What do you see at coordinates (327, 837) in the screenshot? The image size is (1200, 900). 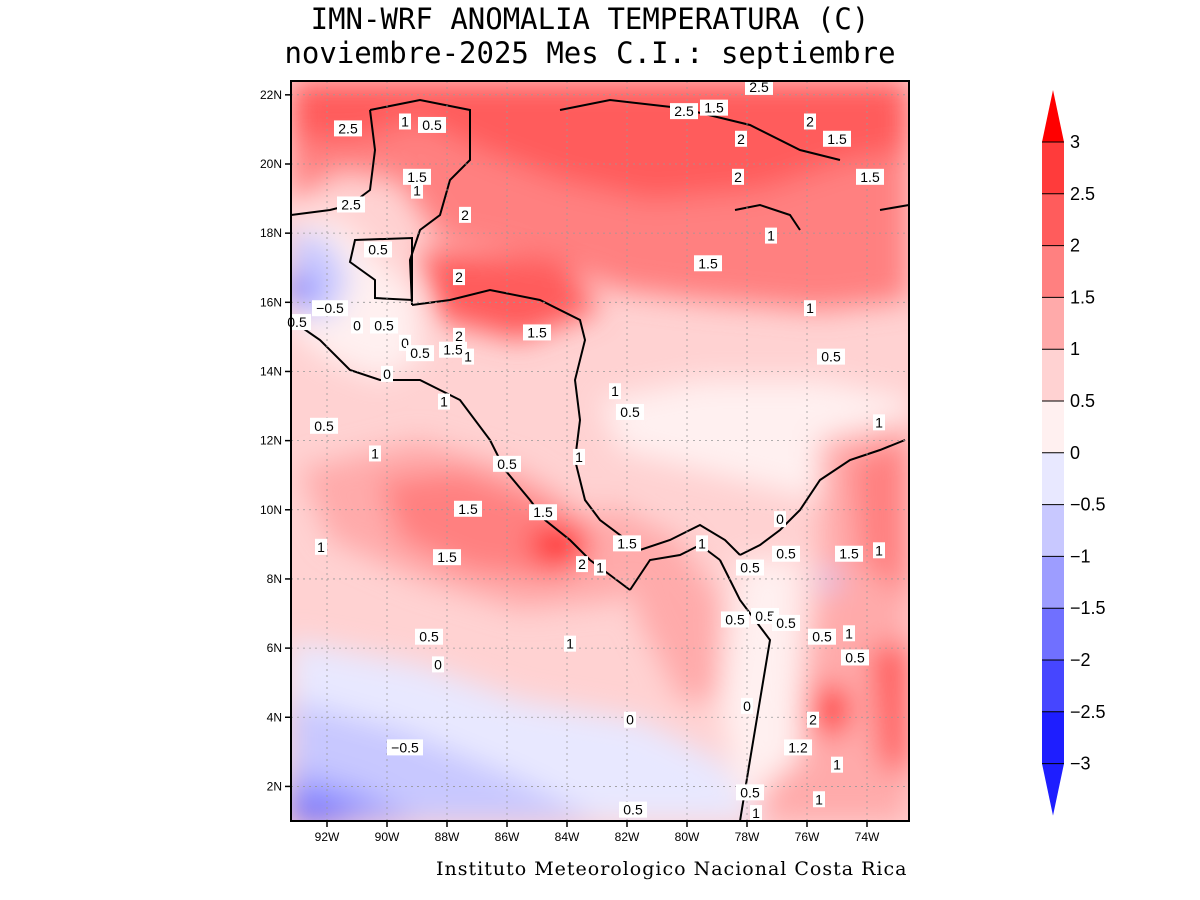 I see `lon-tick-label: 92W` at bounding box center [327, 837].